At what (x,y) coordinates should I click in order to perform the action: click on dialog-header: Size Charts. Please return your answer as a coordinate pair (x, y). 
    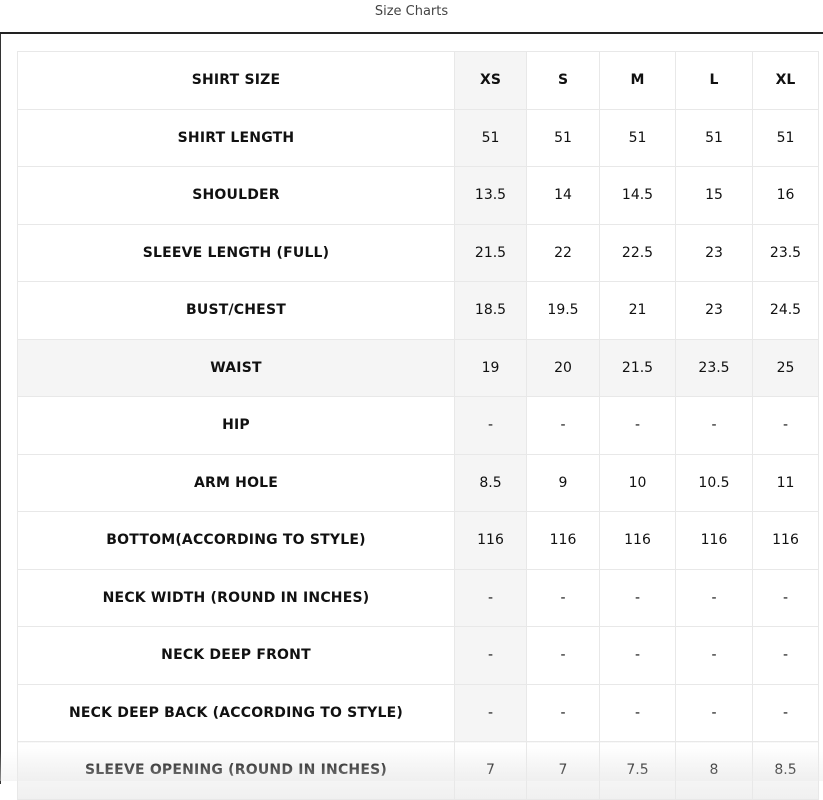
    Looking at the image, I should click on (411, 17).